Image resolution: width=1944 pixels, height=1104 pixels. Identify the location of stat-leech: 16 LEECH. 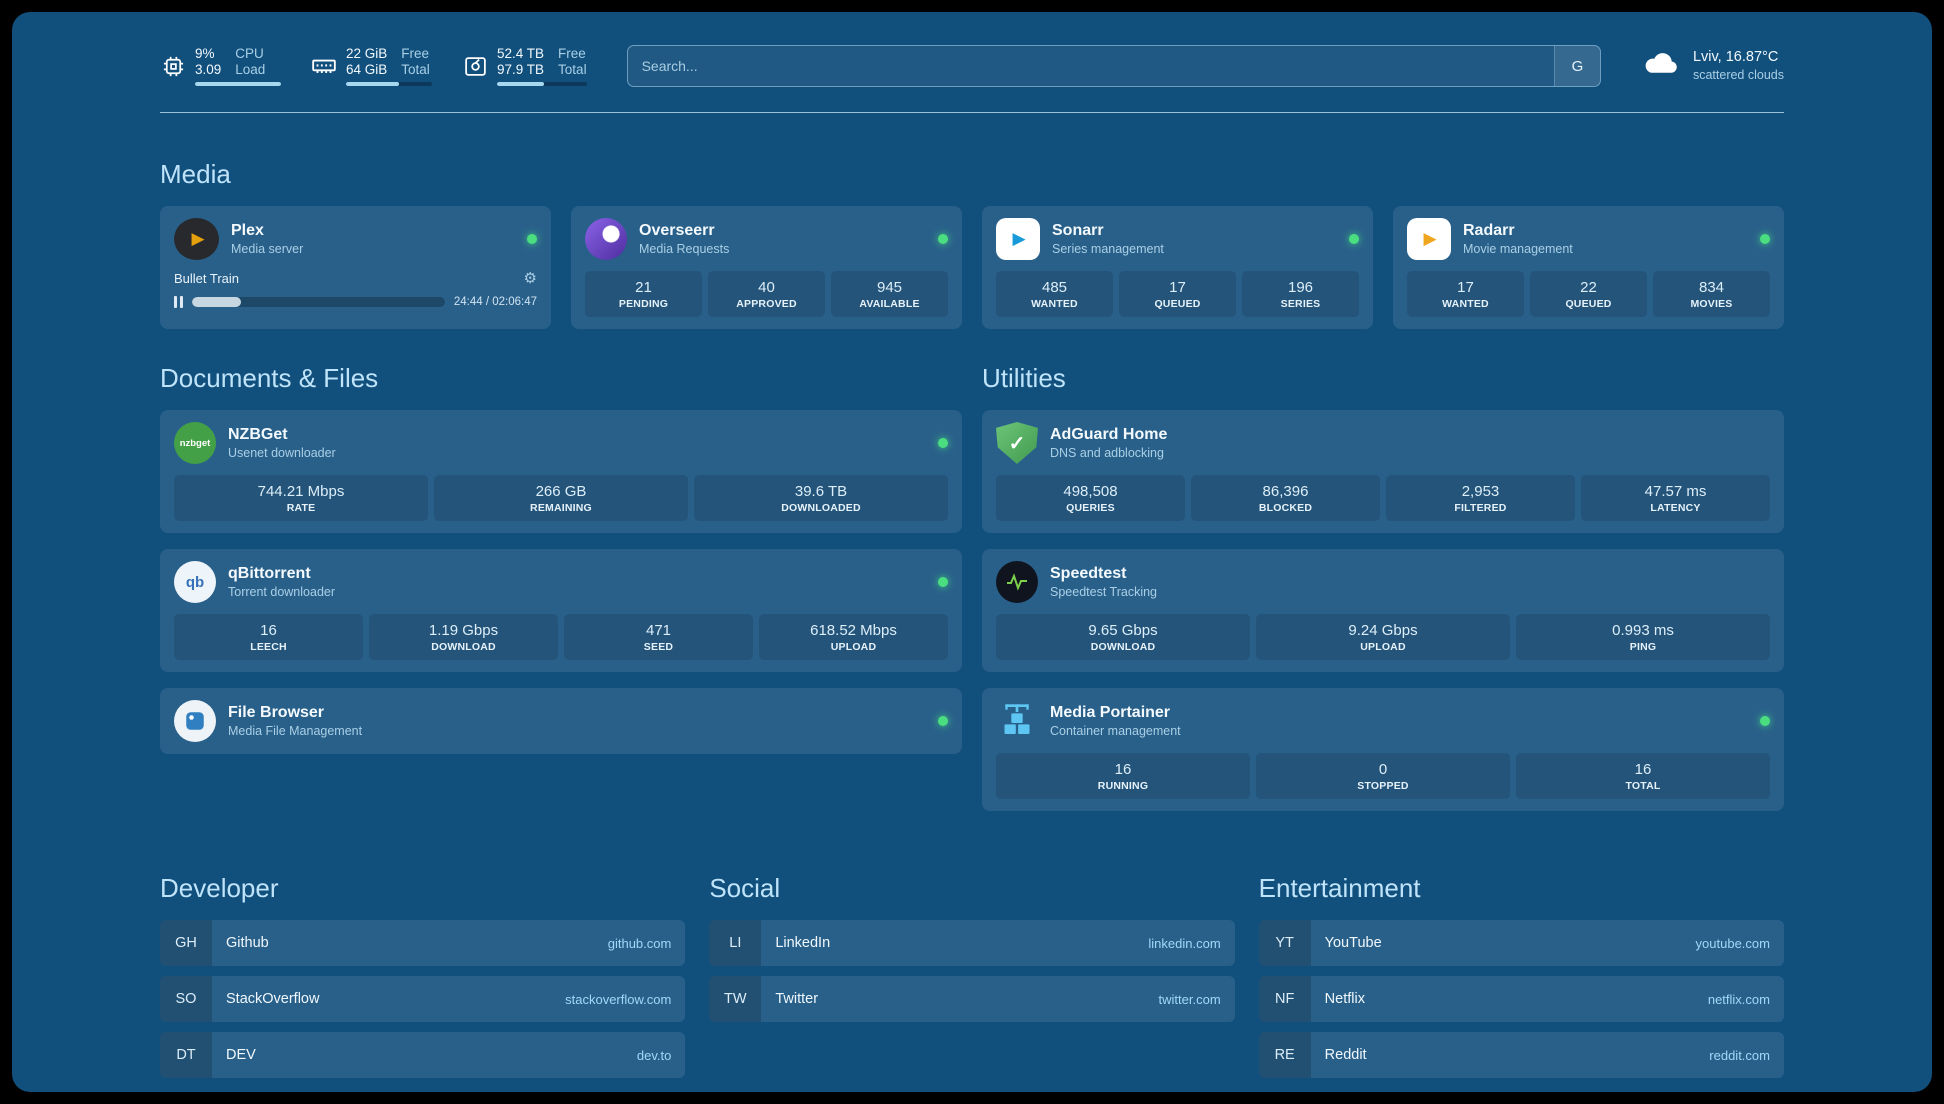
(268, 637).